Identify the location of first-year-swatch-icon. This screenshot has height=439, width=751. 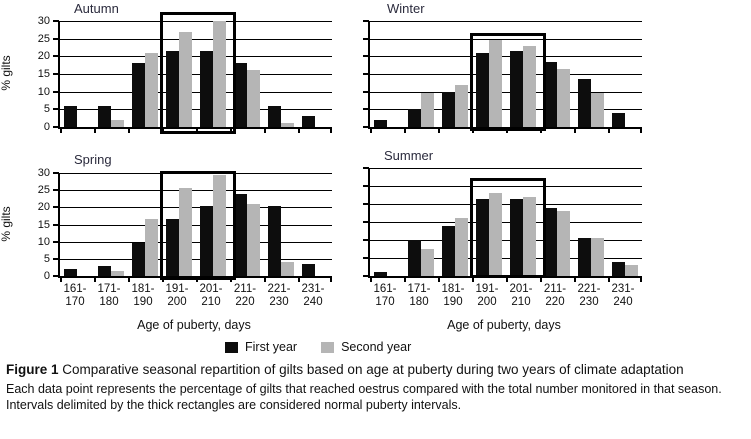
(231, 347).